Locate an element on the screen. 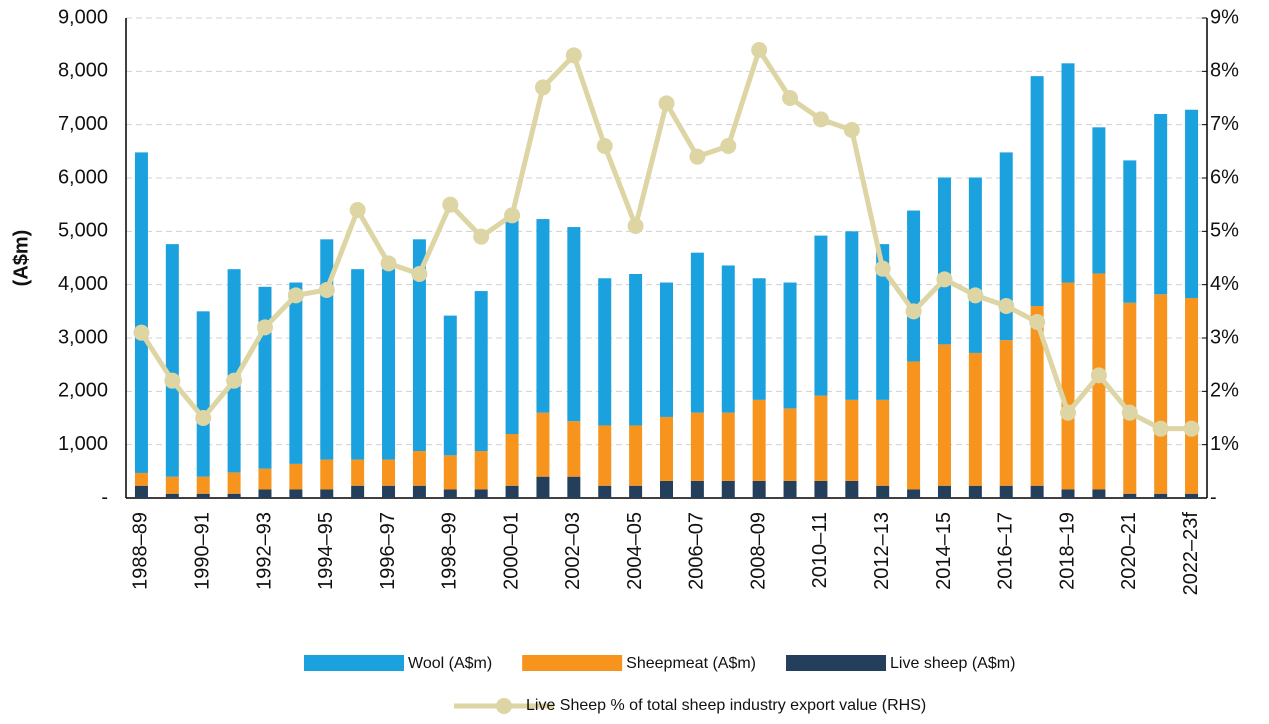 The height and width of the screenshot is (724, 1269). x-tick-label: 2008–09 is located at coordinates (758, 551).